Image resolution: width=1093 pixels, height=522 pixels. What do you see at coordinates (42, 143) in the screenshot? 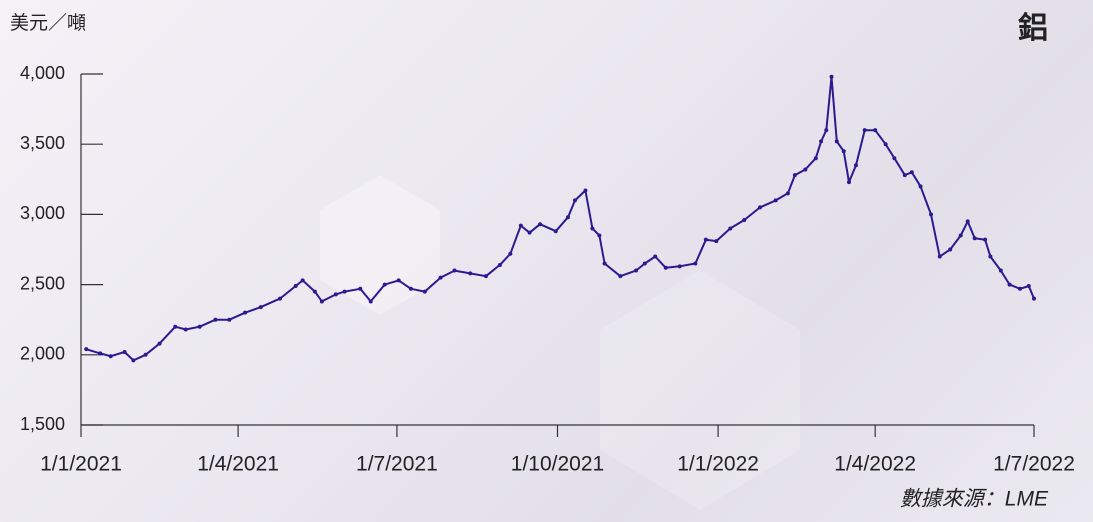
I see `y-tick-label: 3,500` at bounding box center [42, 143].